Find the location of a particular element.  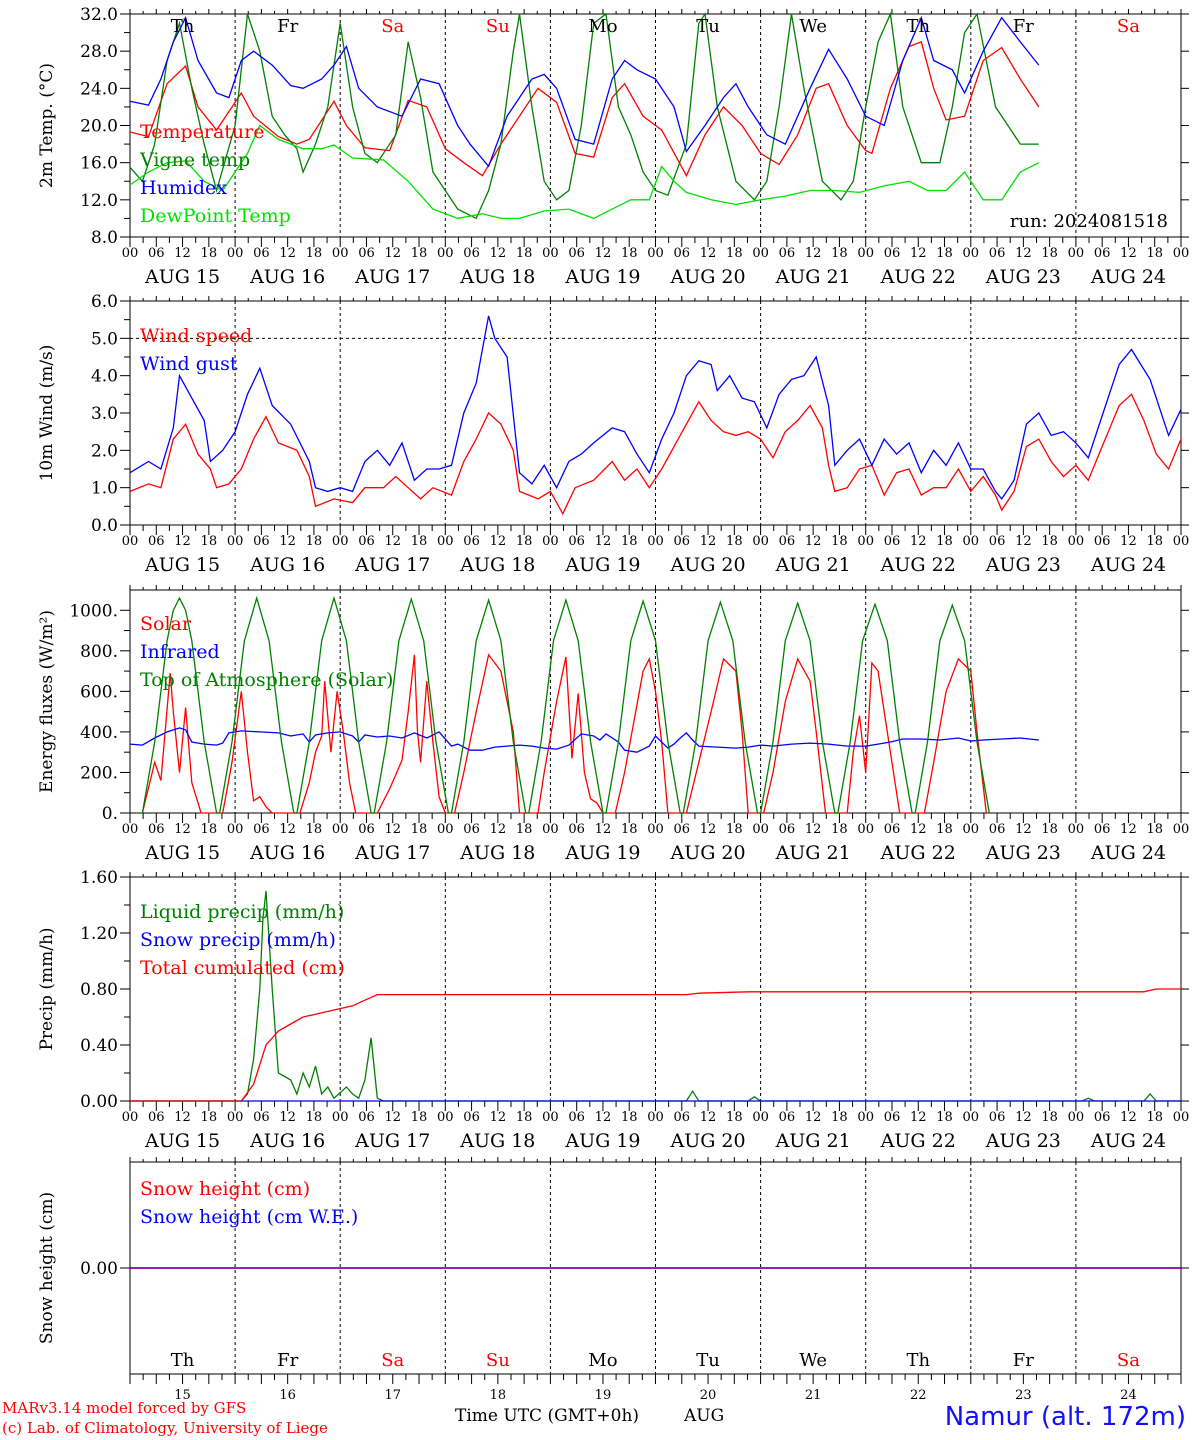

day-number-label: 23 is located at coordinates (1023, 1395).